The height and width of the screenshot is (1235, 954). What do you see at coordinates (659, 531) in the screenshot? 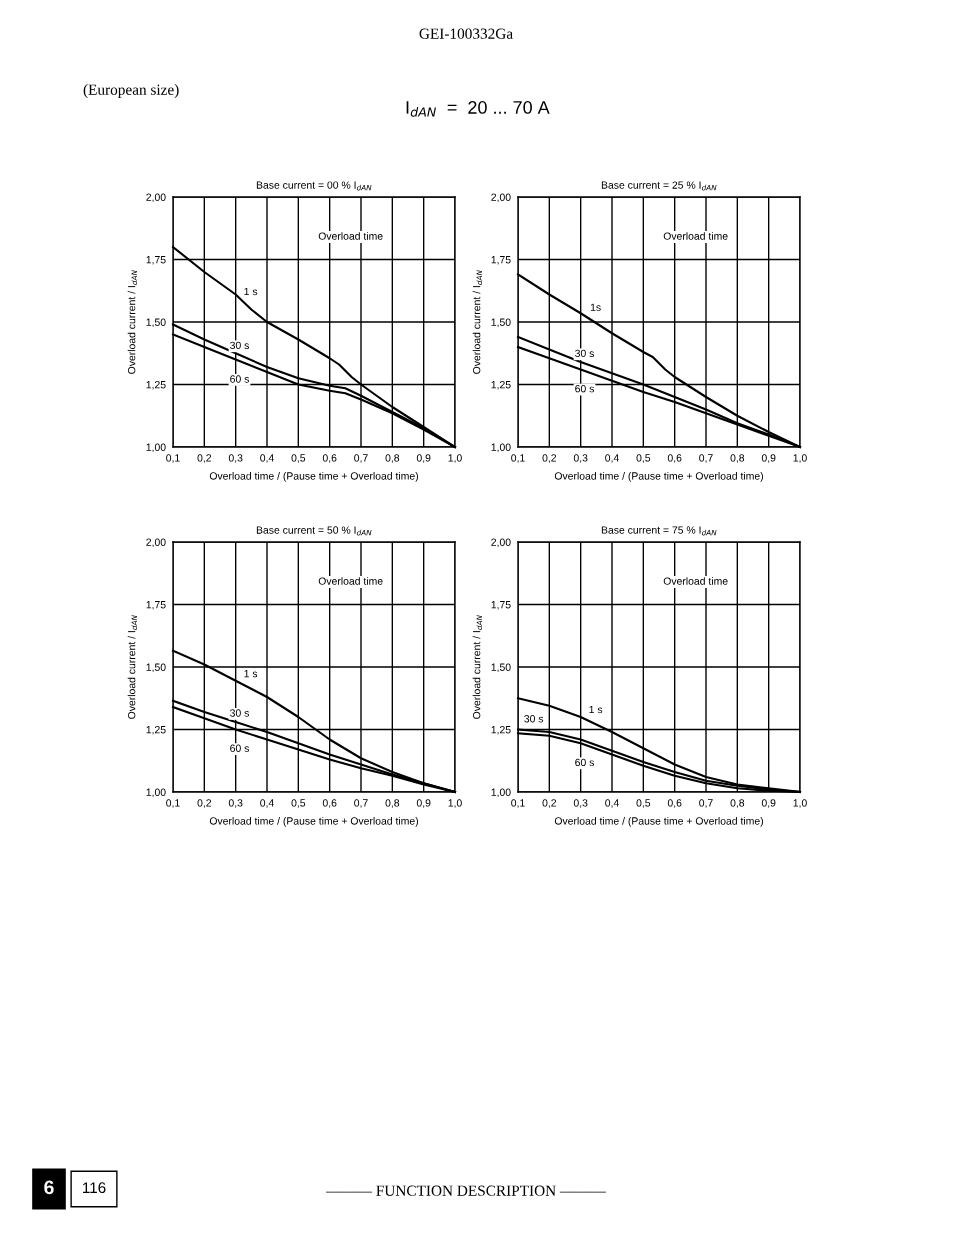
I see `chart-title: Base current = 75 % I$_{dAN}$` at bounding box center [659, 531].